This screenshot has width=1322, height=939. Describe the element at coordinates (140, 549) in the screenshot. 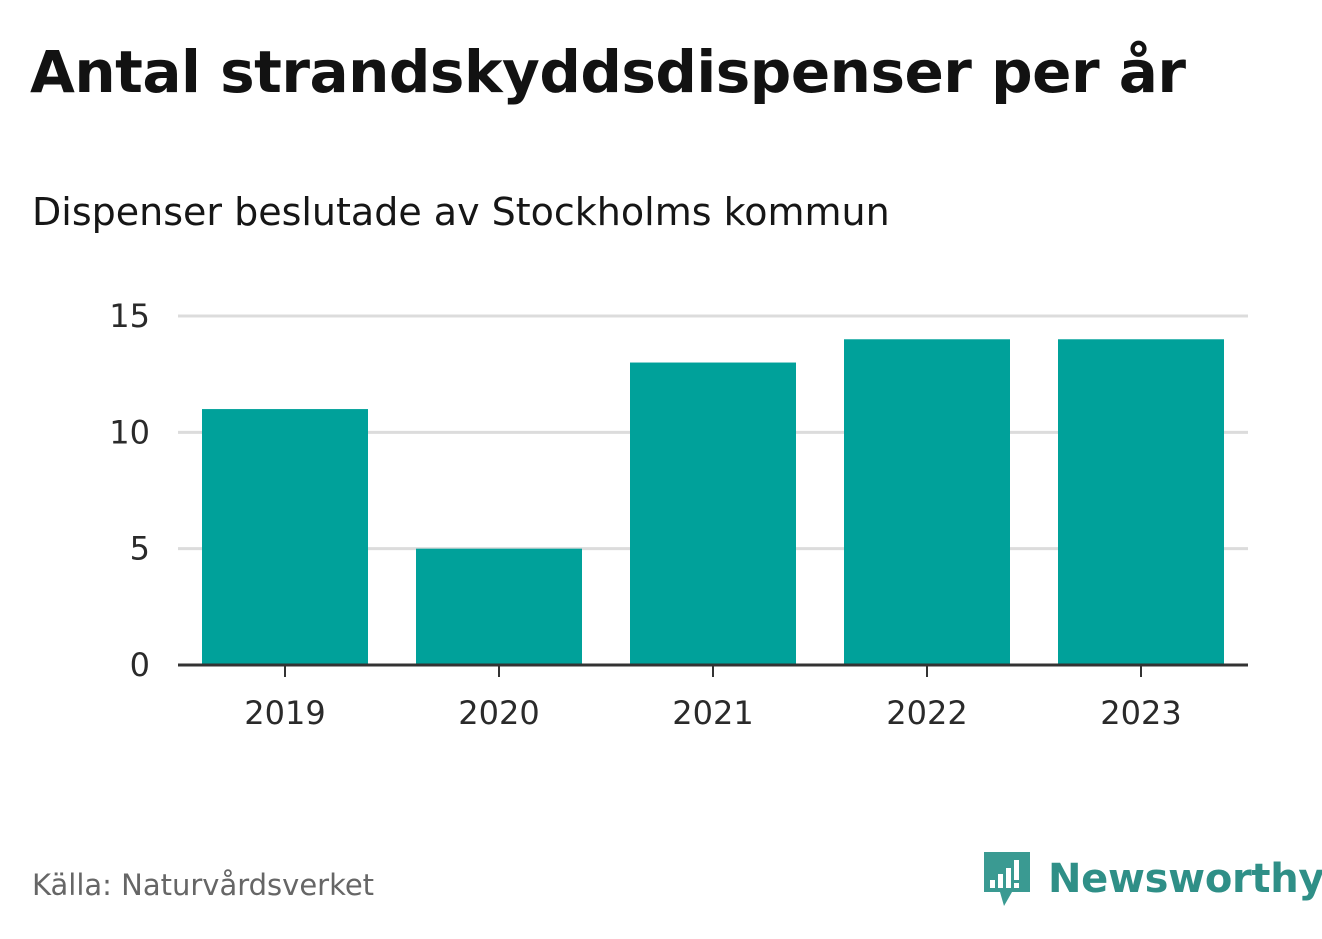

I see `y-tick-label: 5` at that location.